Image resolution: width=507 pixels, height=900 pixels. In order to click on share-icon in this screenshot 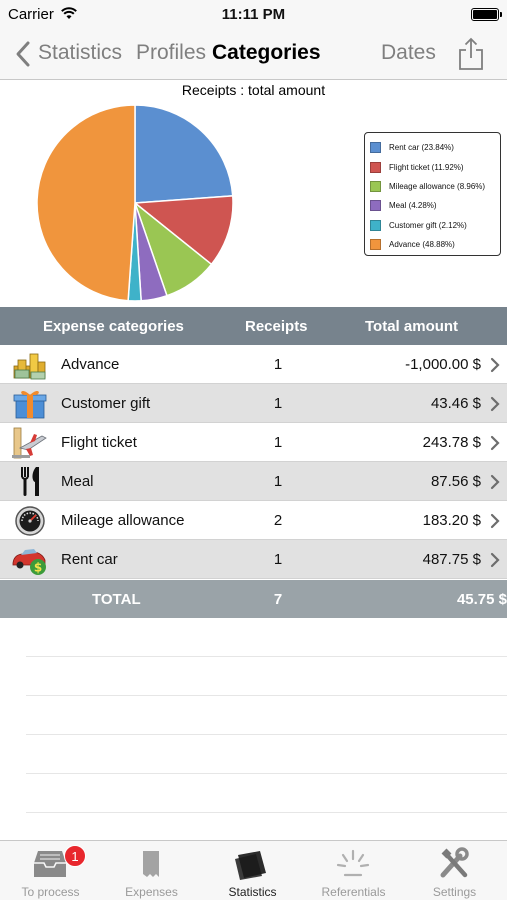, I will do `click(471, 54)`.